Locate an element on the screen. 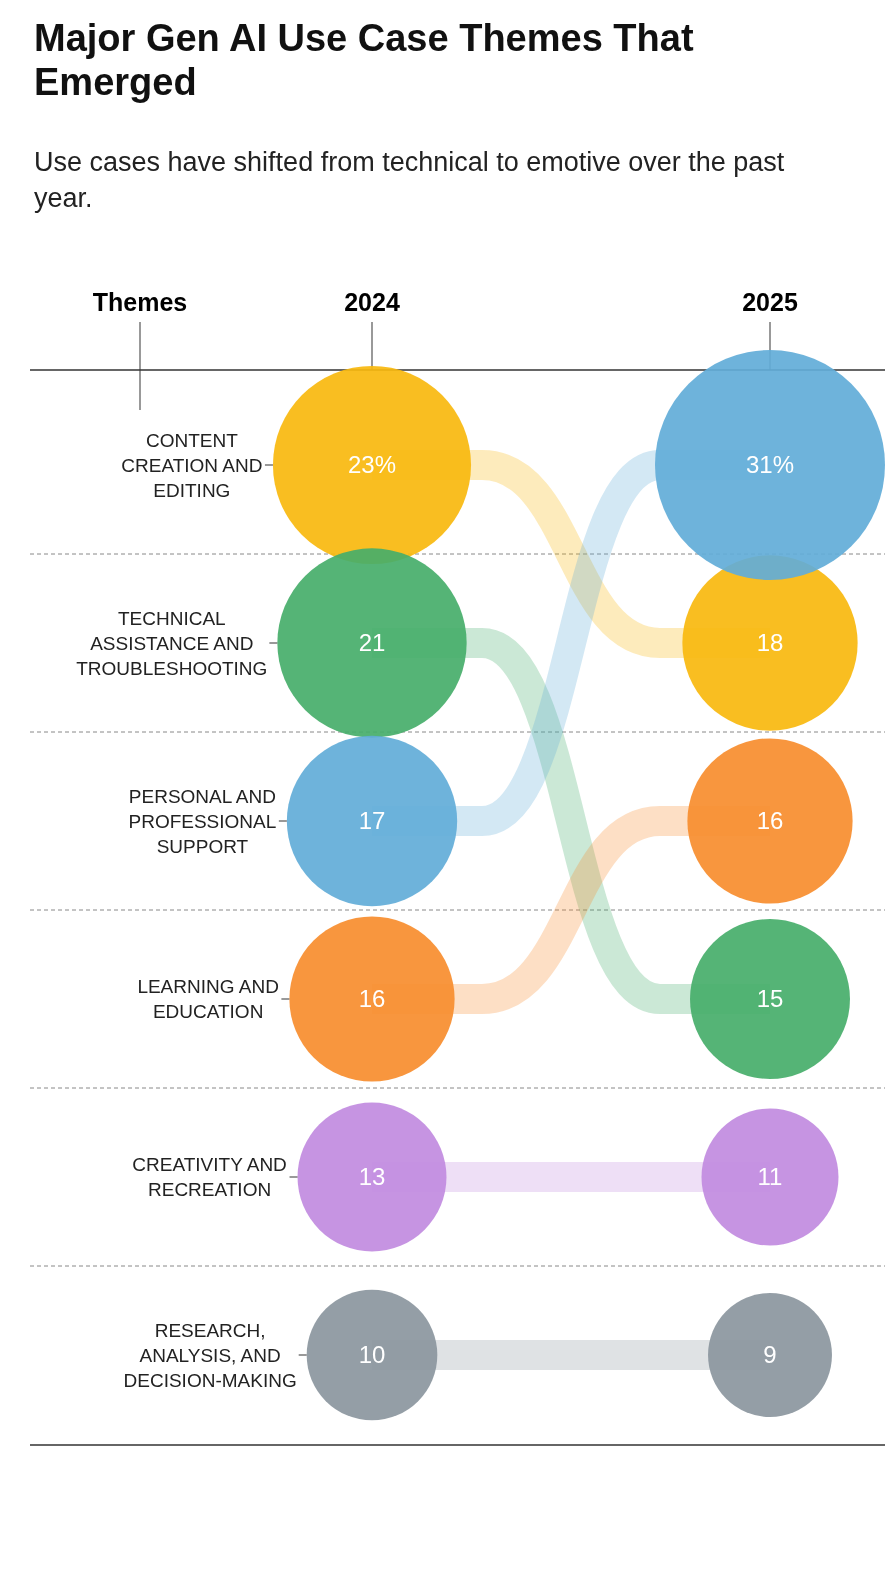 The height and width of the screenshot is (1572, 885). data-label: 18 is located at coordinates (770, 643).